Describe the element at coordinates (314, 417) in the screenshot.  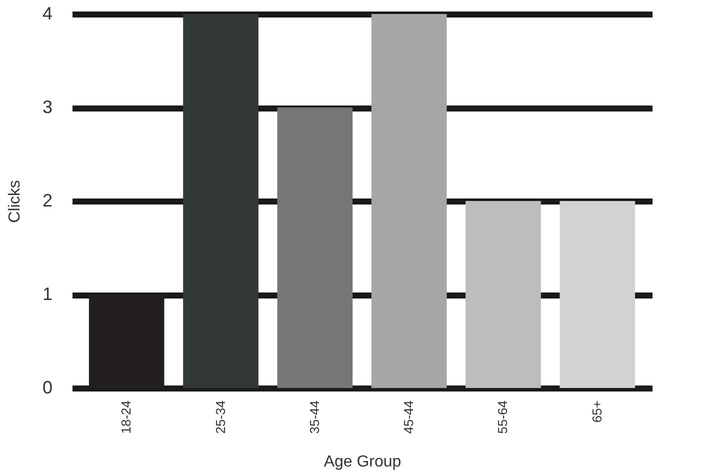
I see `x-tick-label: 35-44` at that location.